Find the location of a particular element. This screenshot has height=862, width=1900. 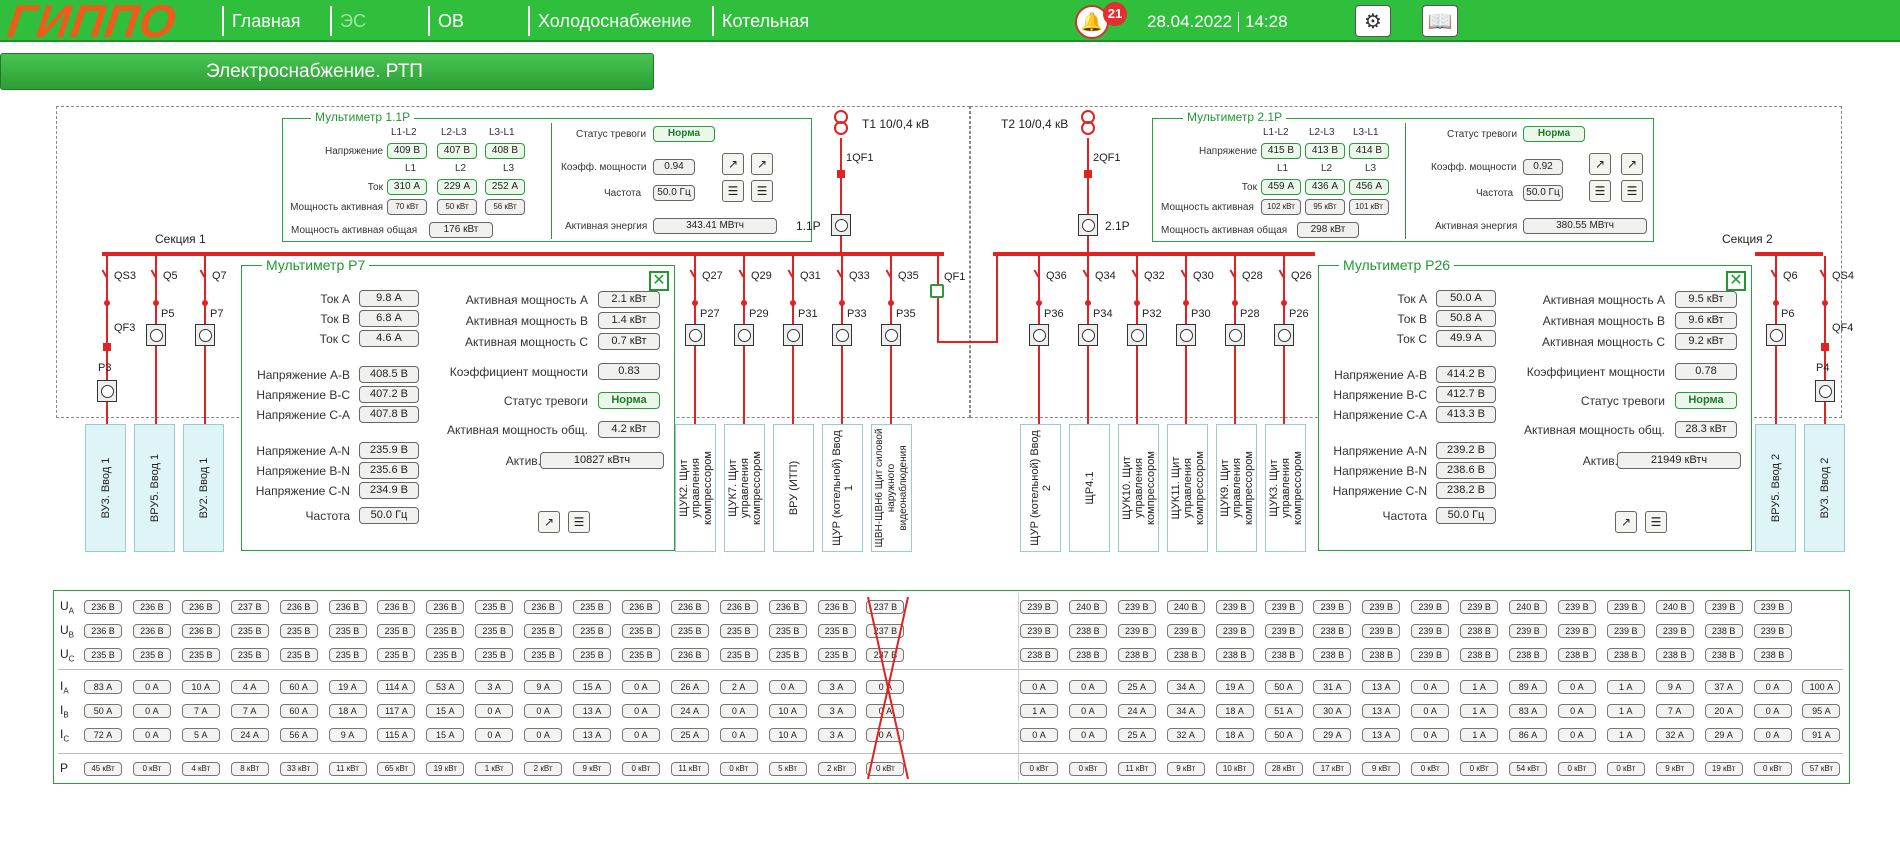

param-label: Статус тревоги is located at coordinates (1622, 401).